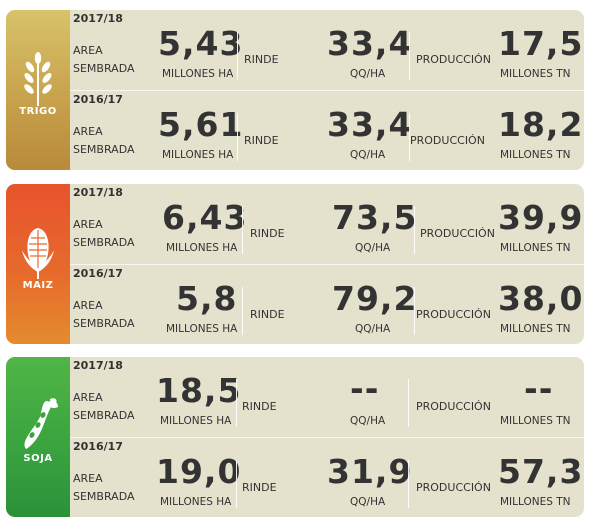 The width and height of the screenshot is (594, 531). What do you see at coordinates (541, 471) in the screenshot?
I see `produccion-value: 57,3` at bounding box center [541, 471].